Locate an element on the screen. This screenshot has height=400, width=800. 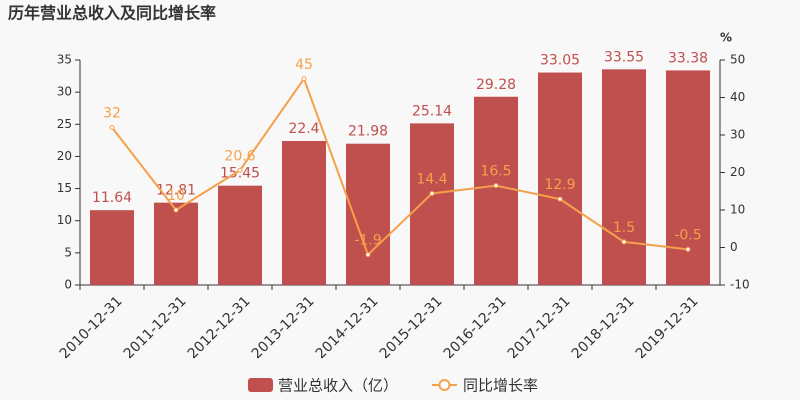
legend-swatch is located at coordinates (260, 385).